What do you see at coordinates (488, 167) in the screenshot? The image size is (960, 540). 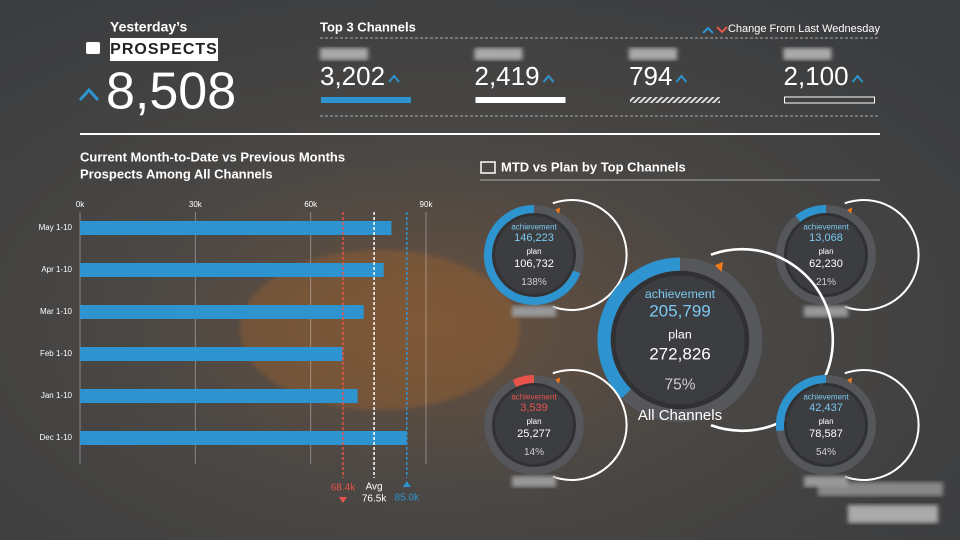 I see `gauge-icon` at bounding box center [488, 167].